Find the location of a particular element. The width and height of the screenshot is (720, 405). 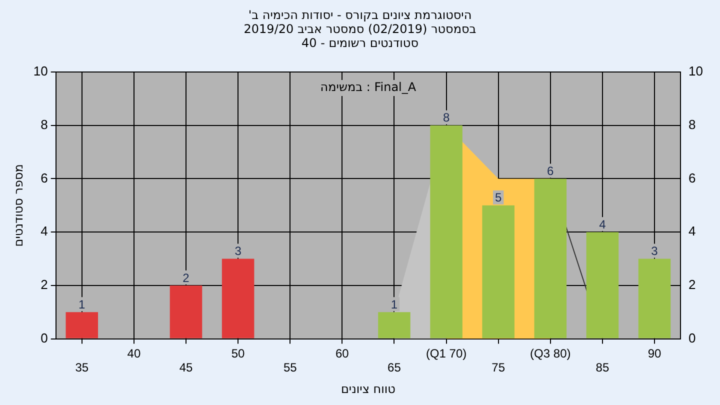

y-axis-title: מספר סטודנטים is located at coordinates (18, 205).